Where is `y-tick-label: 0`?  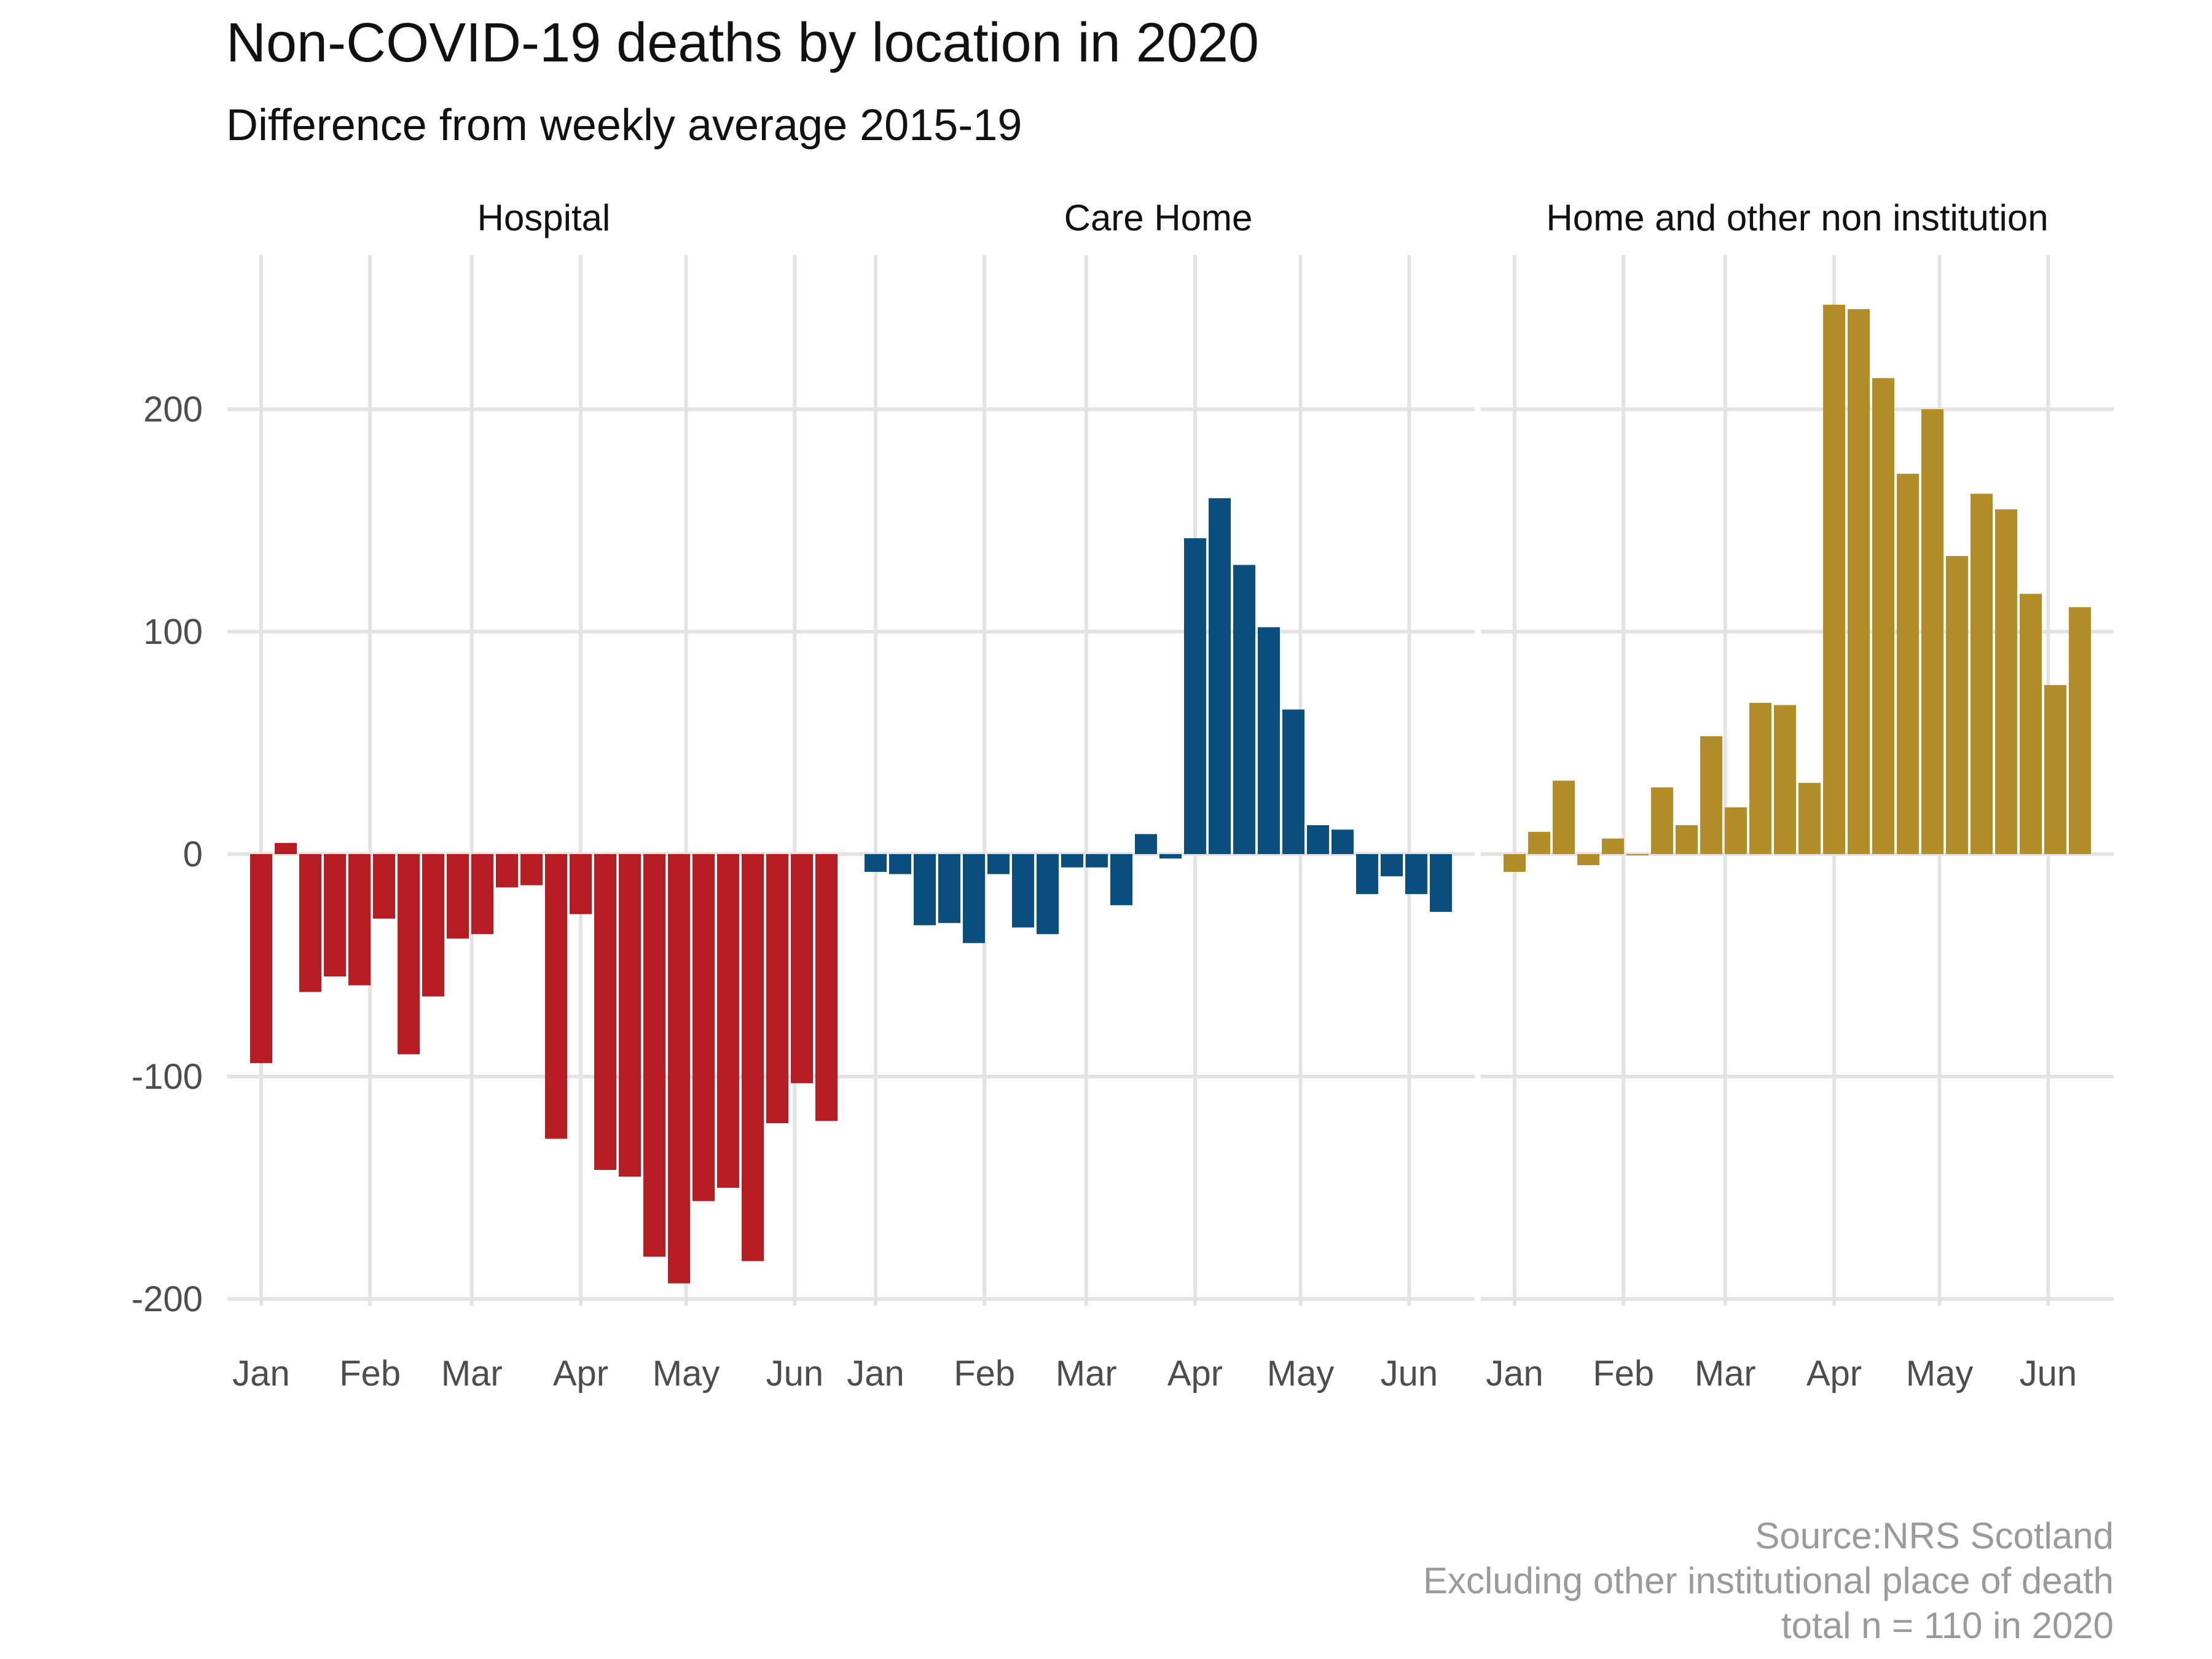
y-tick-label: 0 is located at coordinates (193, 854).